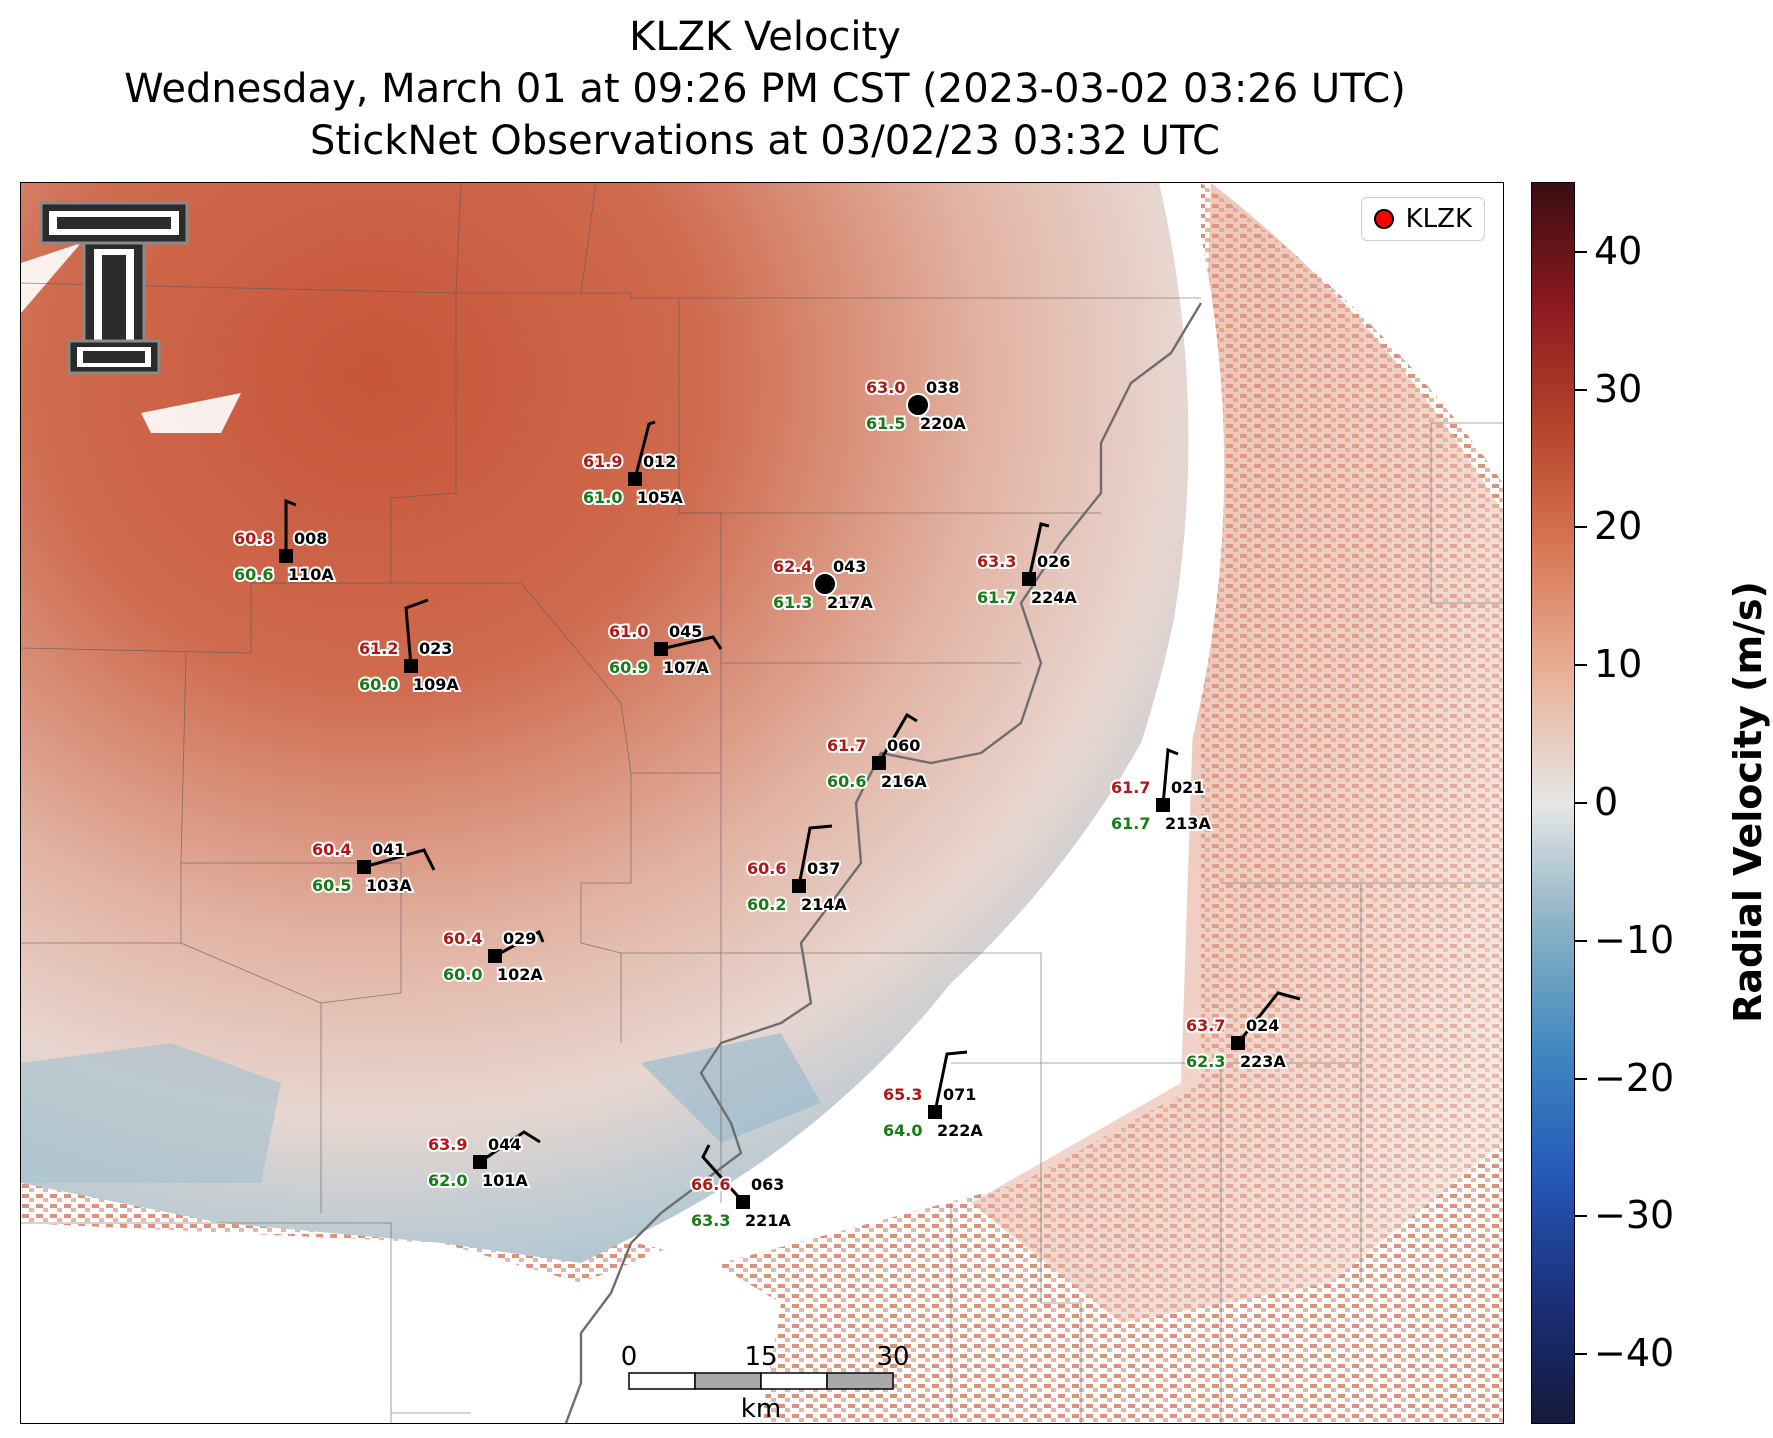 The image size is (1773, 1438). What do you see at coordinates (885, 387) in the screenshot?
I see `station-temperature: 63.0` at bounding box center [885, 387].